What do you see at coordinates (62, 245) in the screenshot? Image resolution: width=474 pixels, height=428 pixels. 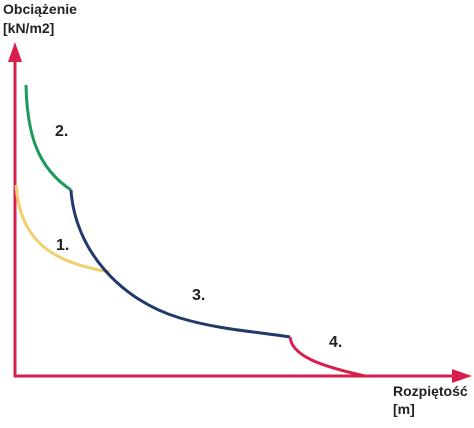 I see `curve-label: 1.` at bounding box center [62, 245].